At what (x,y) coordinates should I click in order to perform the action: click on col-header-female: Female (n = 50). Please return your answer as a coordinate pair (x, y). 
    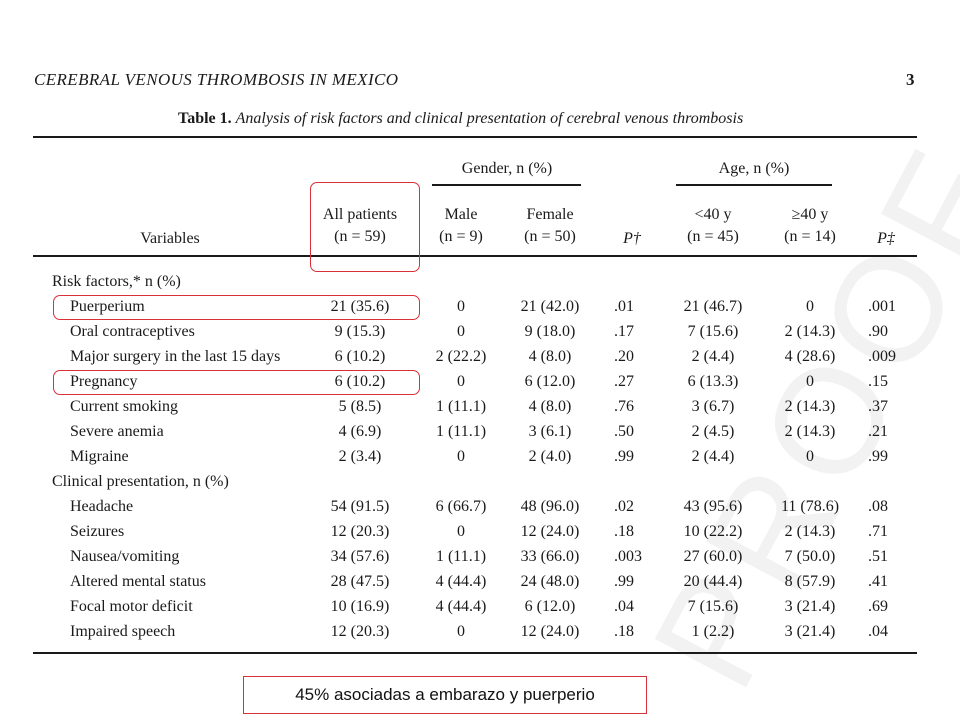
    Looking at the image, I should click on (550, 226).